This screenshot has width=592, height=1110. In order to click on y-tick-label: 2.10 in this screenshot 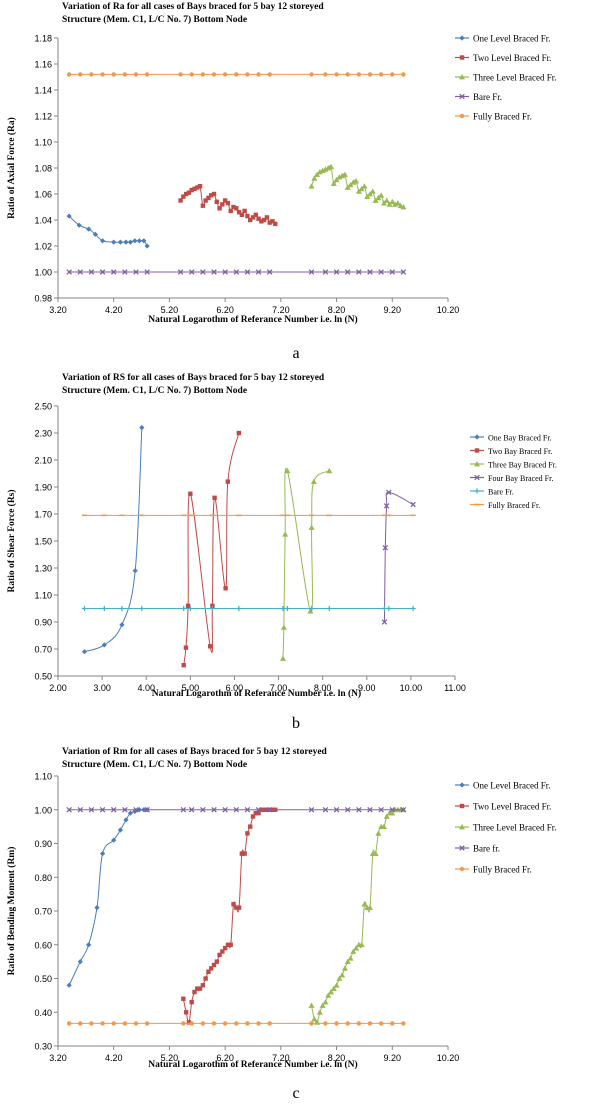, I will do `click(43, 461)`.